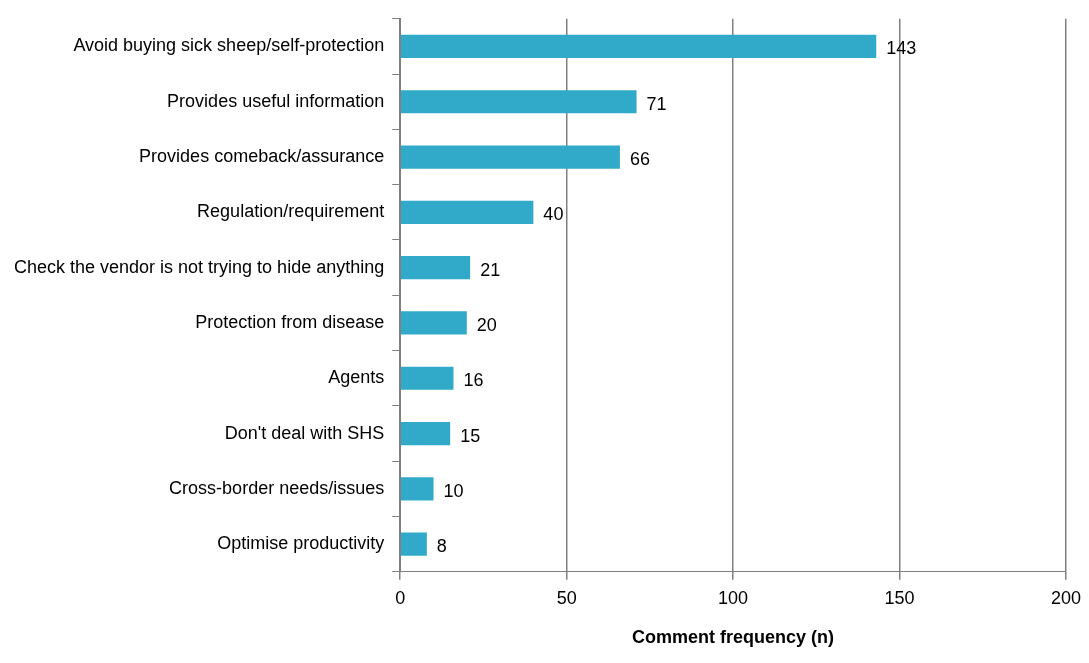 The width and height of the screenshot is (1089, 663). I want to click on x-tick-label: 150, so click(899, 597).